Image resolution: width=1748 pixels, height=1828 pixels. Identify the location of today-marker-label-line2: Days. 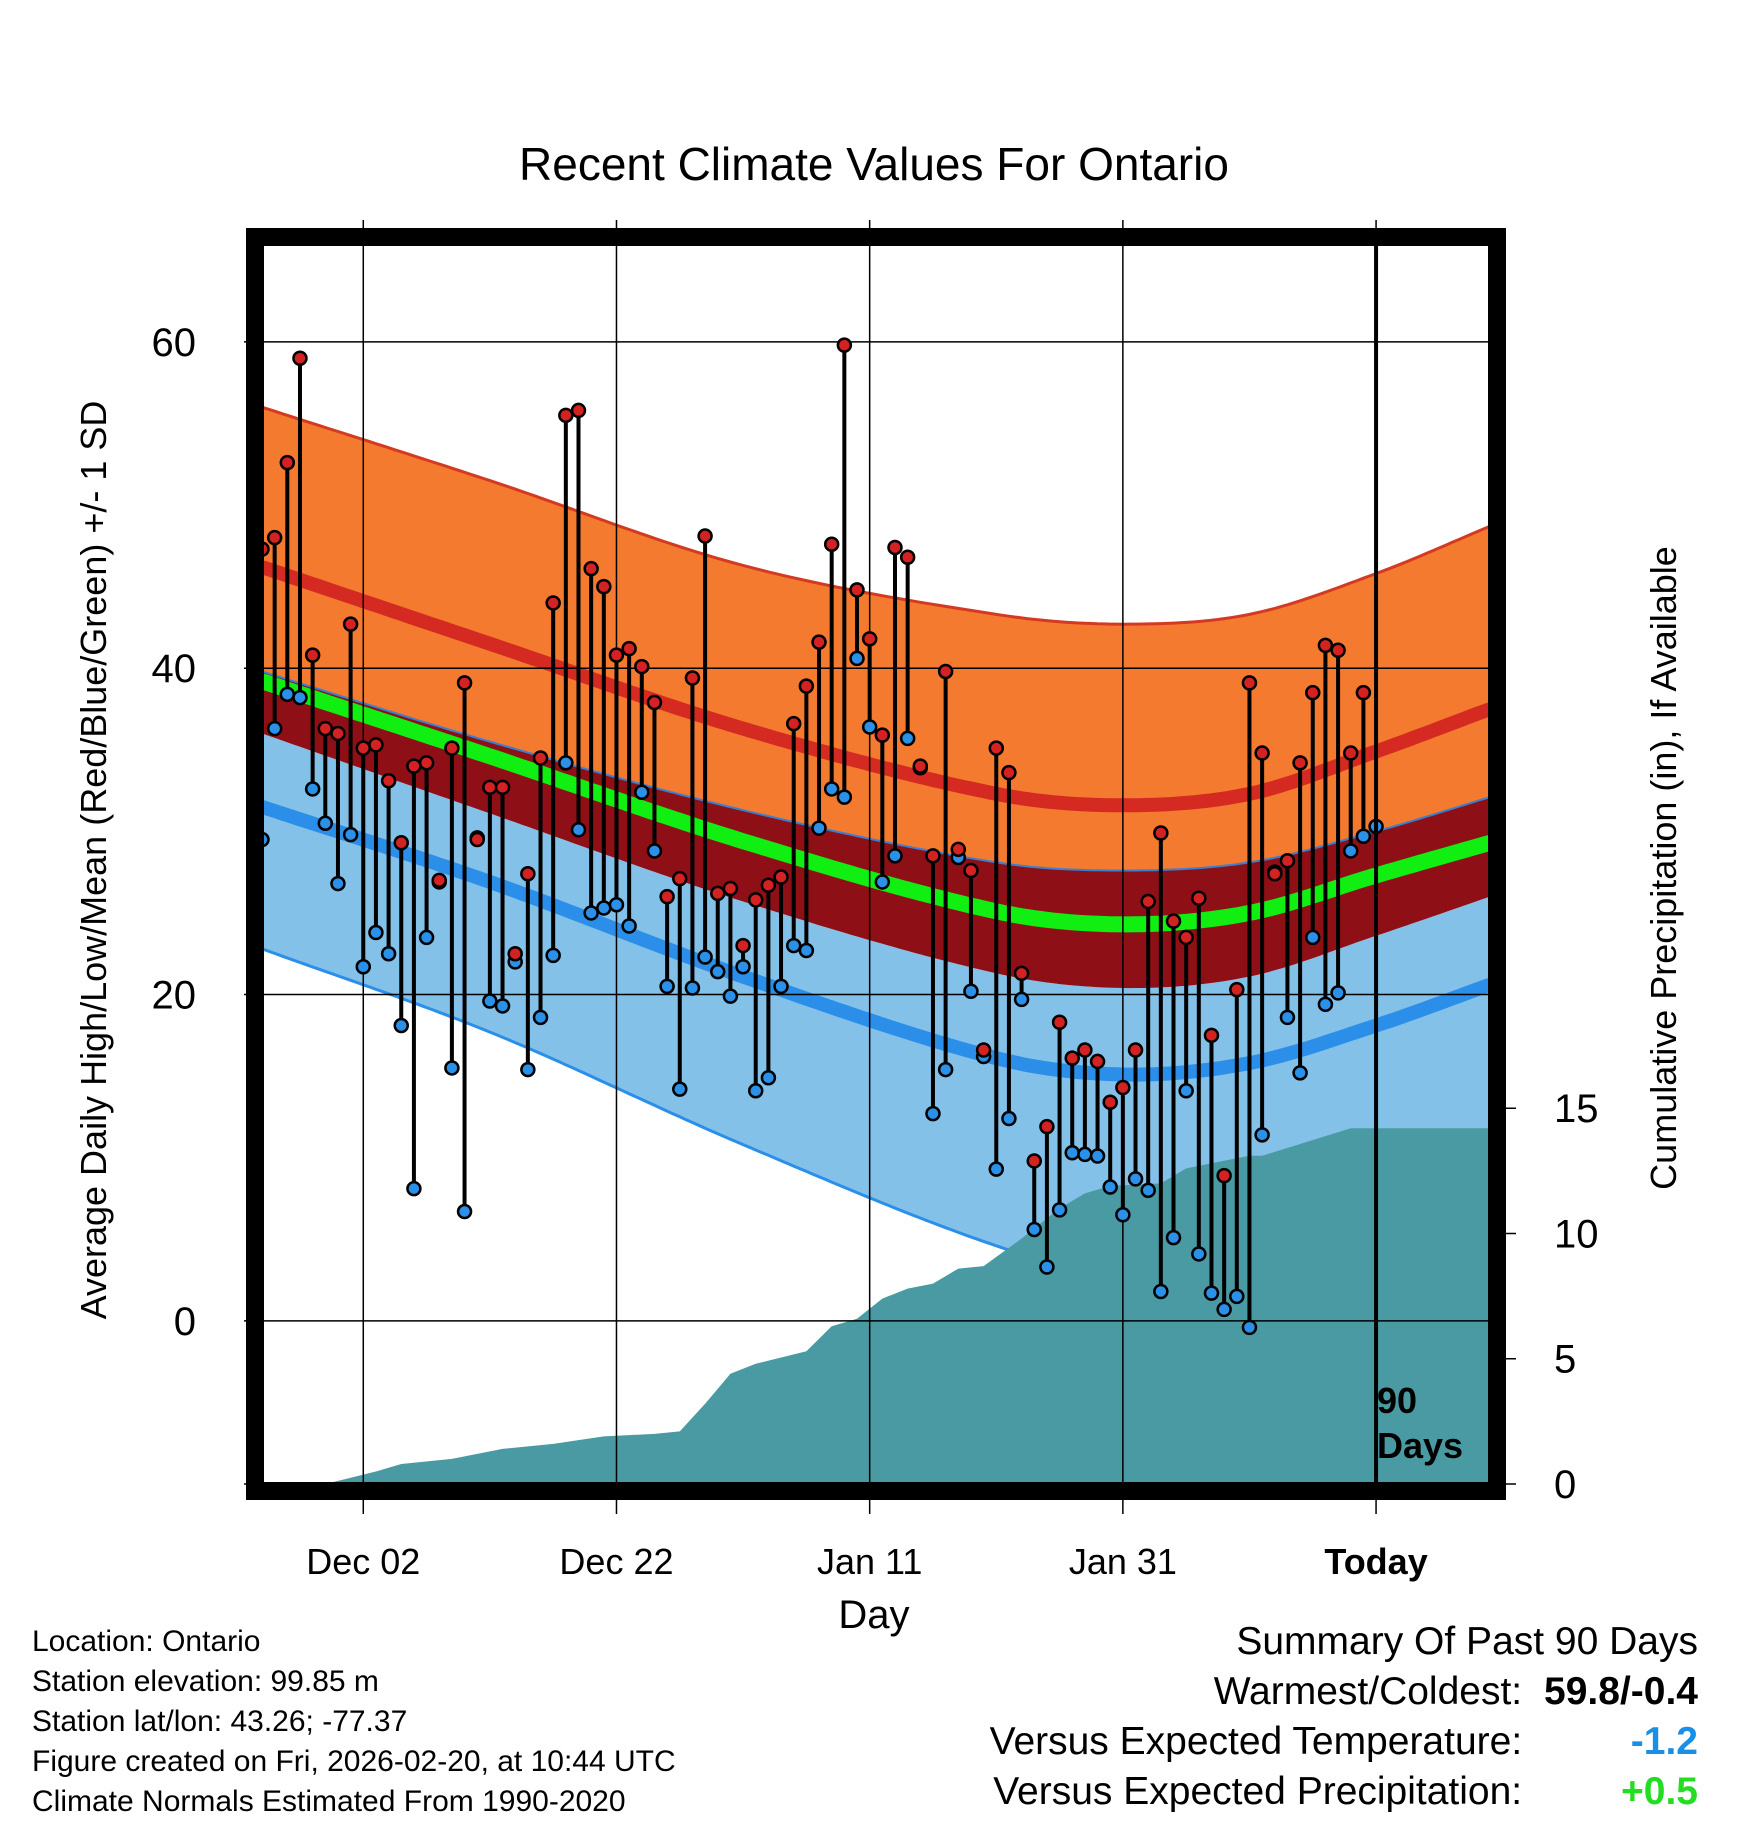
(1420, 1445).